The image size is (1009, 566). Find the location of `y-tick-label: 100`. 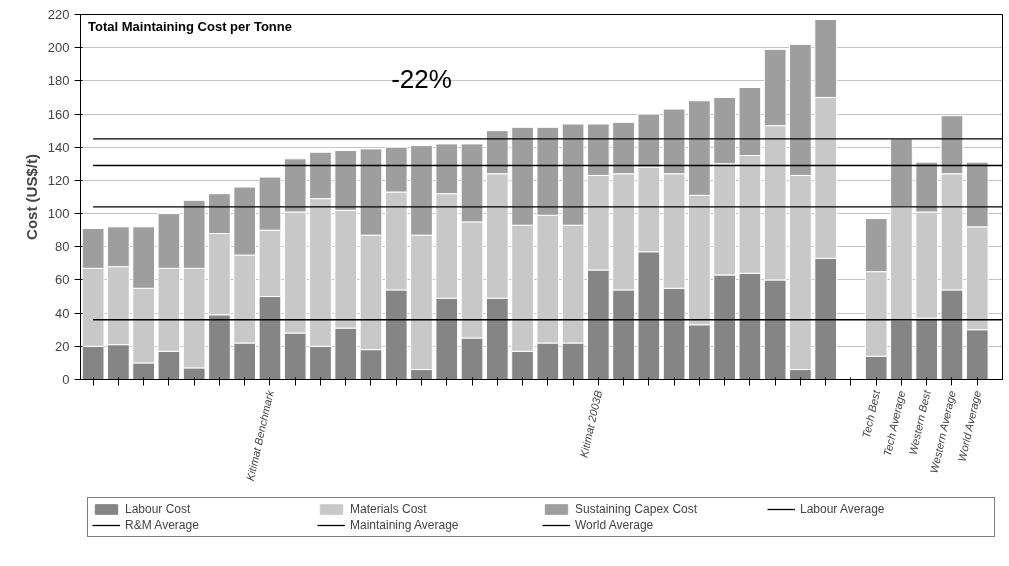

y-tick-label: 100 is located at coordinates (58, 214).